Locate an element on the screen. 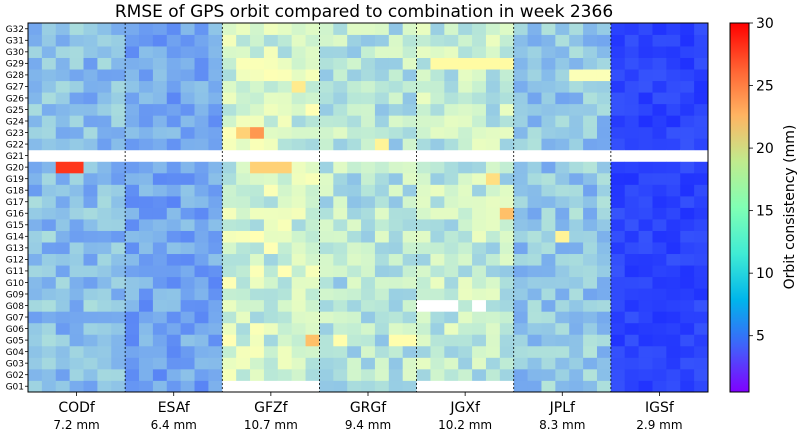  y-tick-label: G10 is located at coordinates (15, 284).